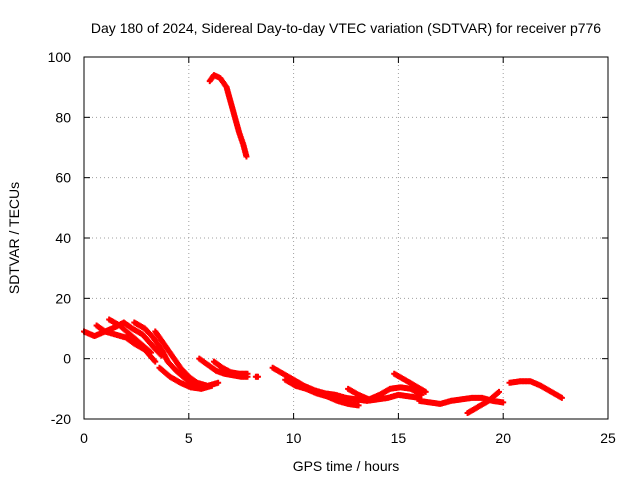  Describe the element at coordinates (63, 298) in the screenshot. I see `y-tick-label: 20` at that location.